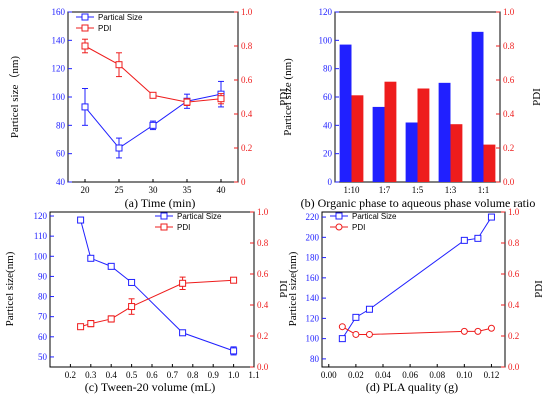 The image size is (550, 400). I want to click on y-left-tick-label: 90, so click(43, 276).